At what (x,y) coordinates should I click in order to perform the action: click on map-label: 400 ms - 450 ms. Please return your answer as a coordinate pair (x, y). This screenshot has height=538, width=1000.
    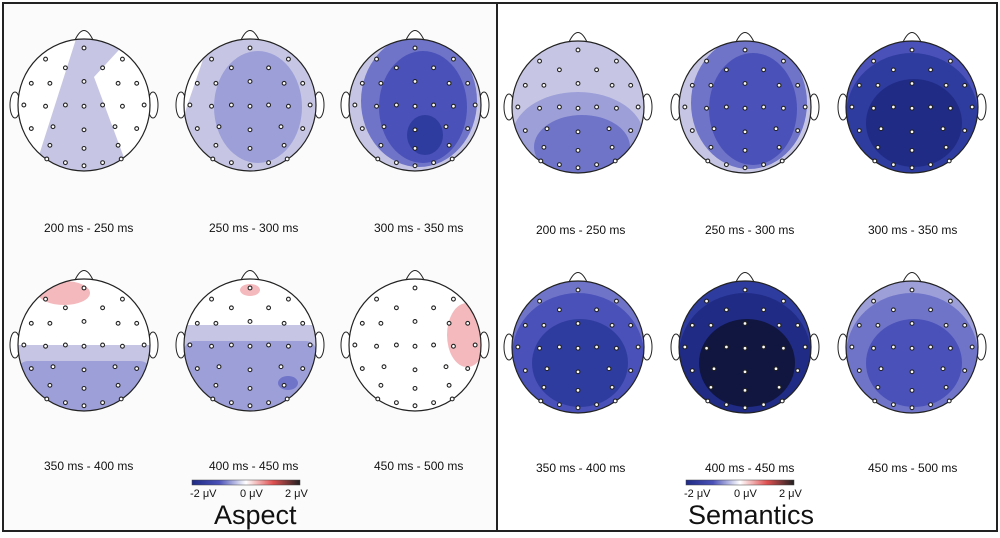
    Looking at the image, I should click on (750, 468).